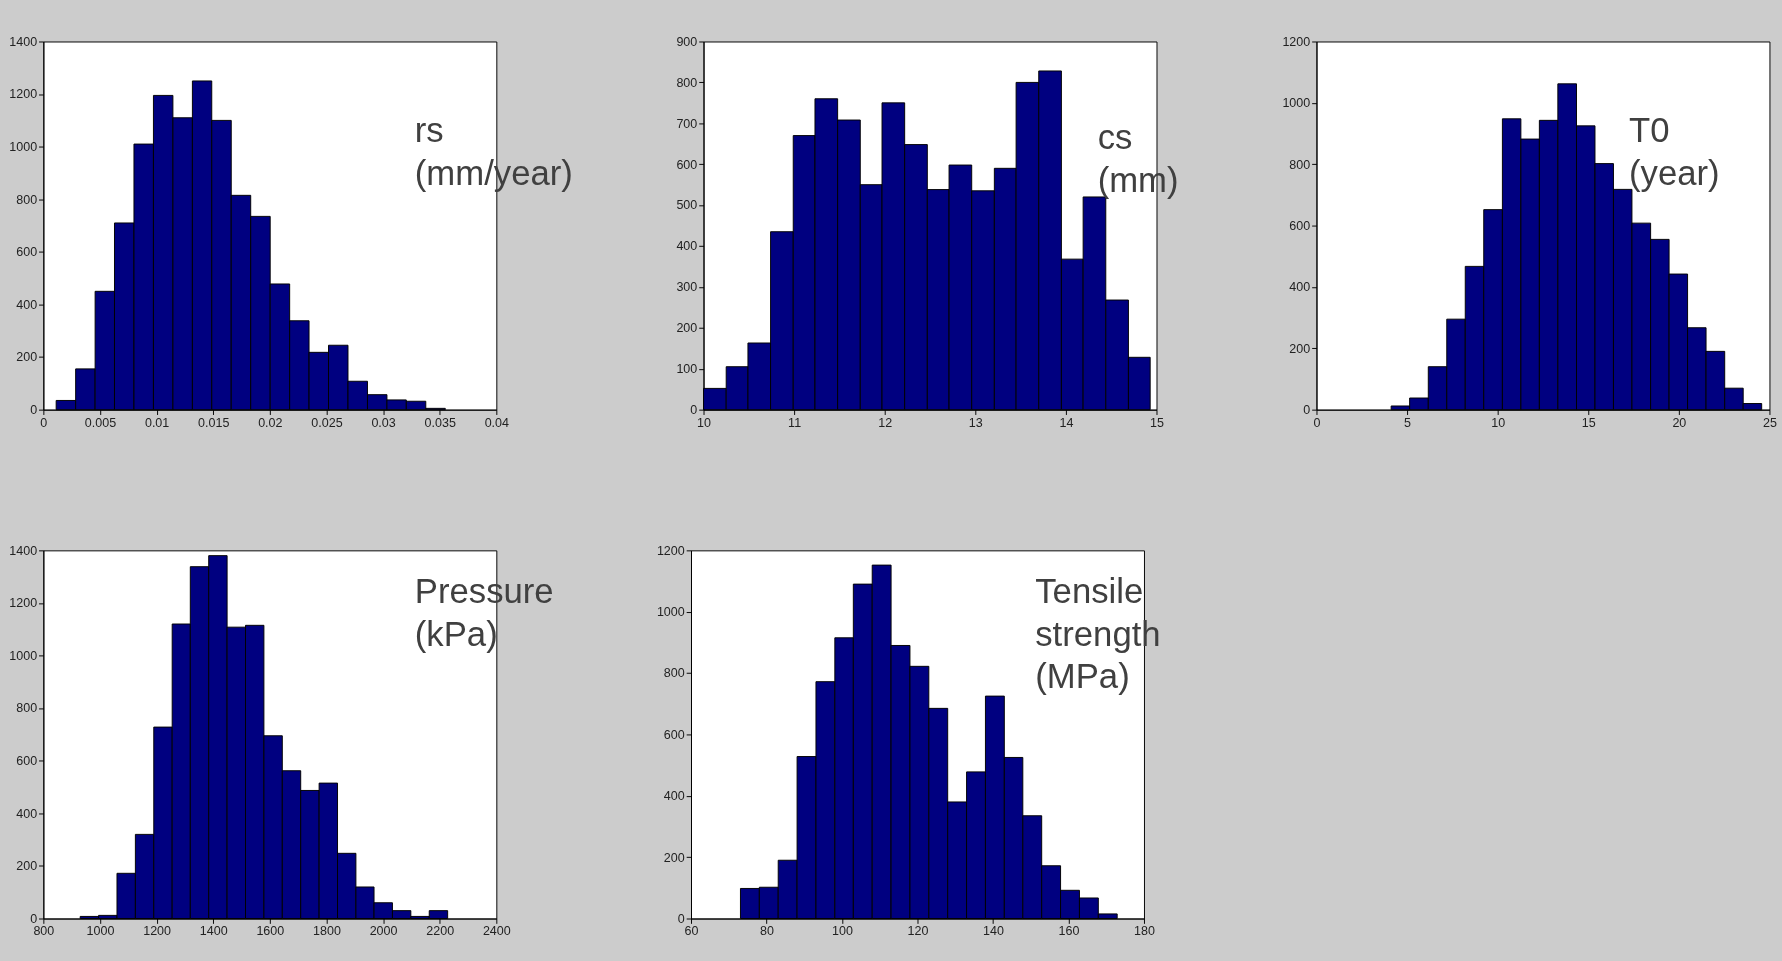 This screenshot has height=961, width=1782. Describe the element at coordinates (1674, 151) in the screenshot. I see `annotation: T0 (year)` at that location.